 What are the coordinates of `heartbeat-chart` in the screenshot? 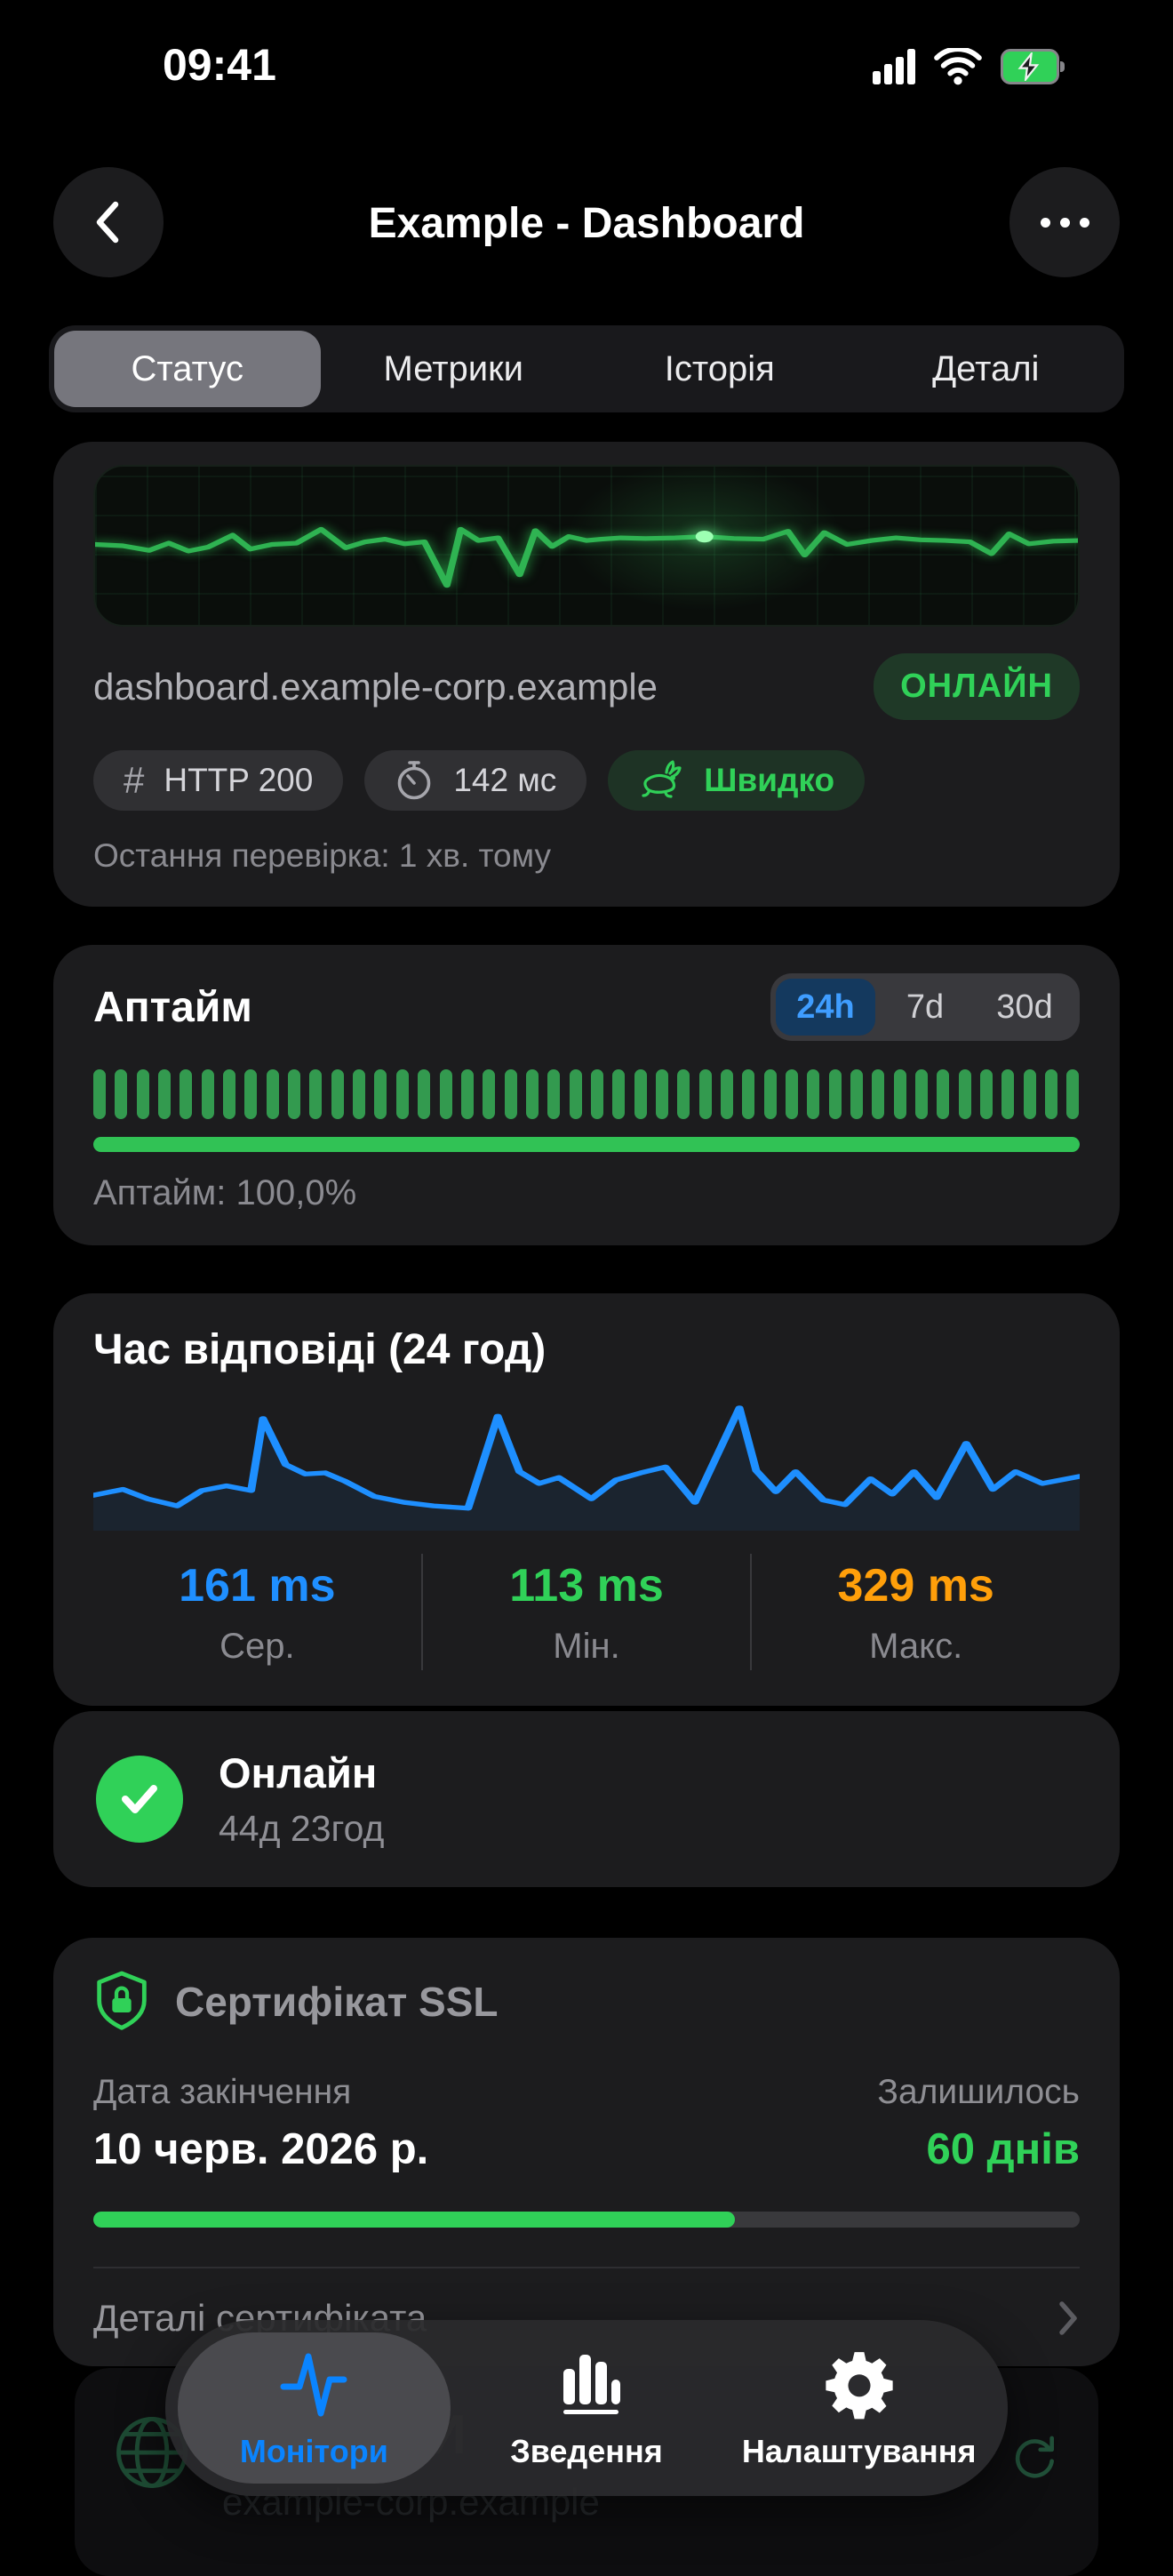 It's located at (586, 546).